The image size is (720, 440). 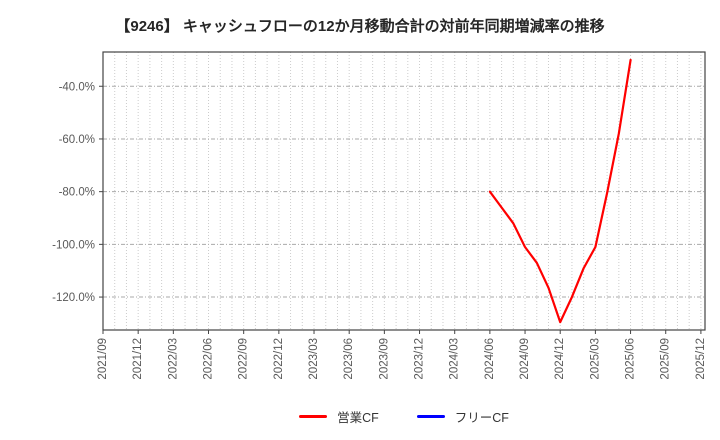 I want to click on legend-label-operating-cf: 営業CF, so click(x=358, y=417).